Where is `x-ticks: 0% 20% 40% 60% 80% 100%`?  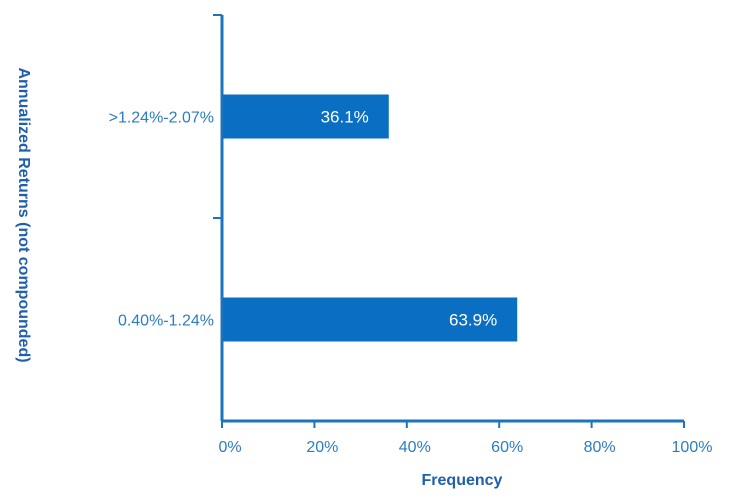
x-ticks: 0% 20% 40% 60% 80% 100% is located at coordinates (465, 438).